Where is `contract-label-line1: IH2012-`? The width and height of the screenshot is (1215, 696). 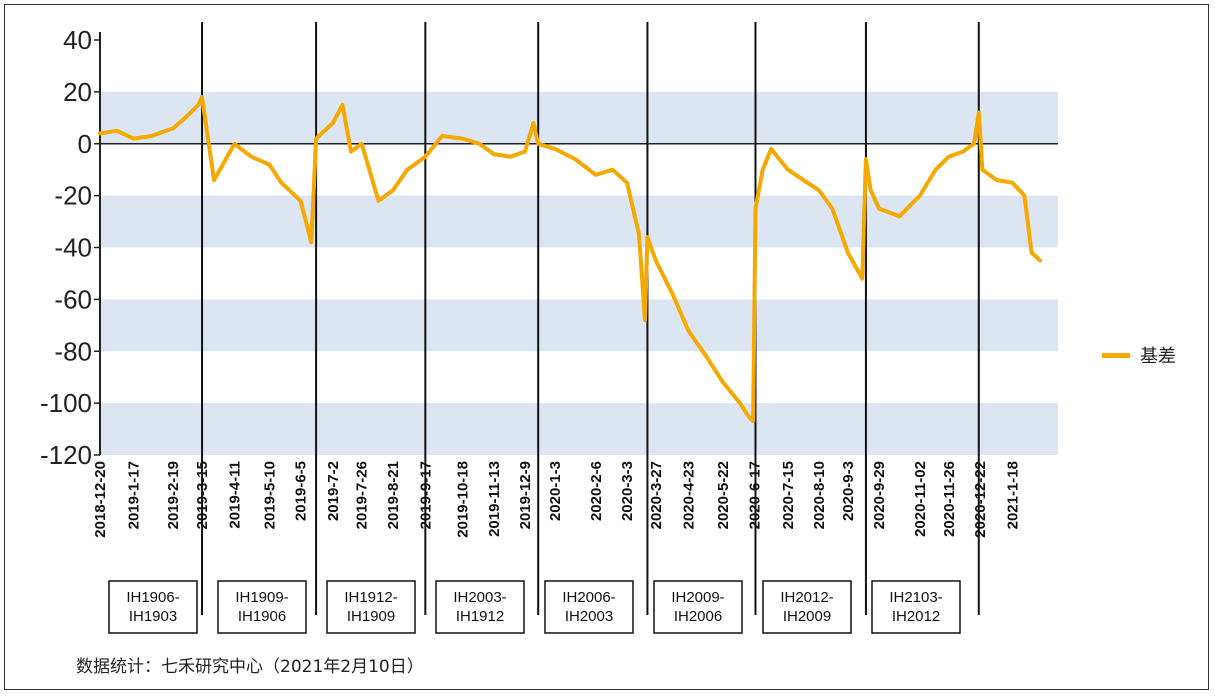 contract-label-line1: IH2012- is located at coordinates (806, 597).